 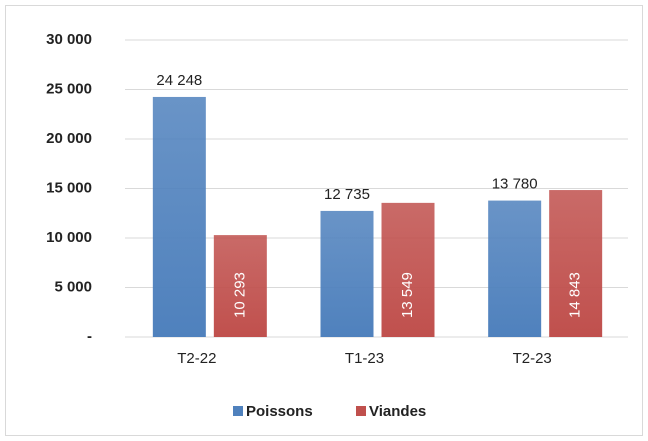 I want to click on y-tick-label: 5 000, so click(x=73, y=286).